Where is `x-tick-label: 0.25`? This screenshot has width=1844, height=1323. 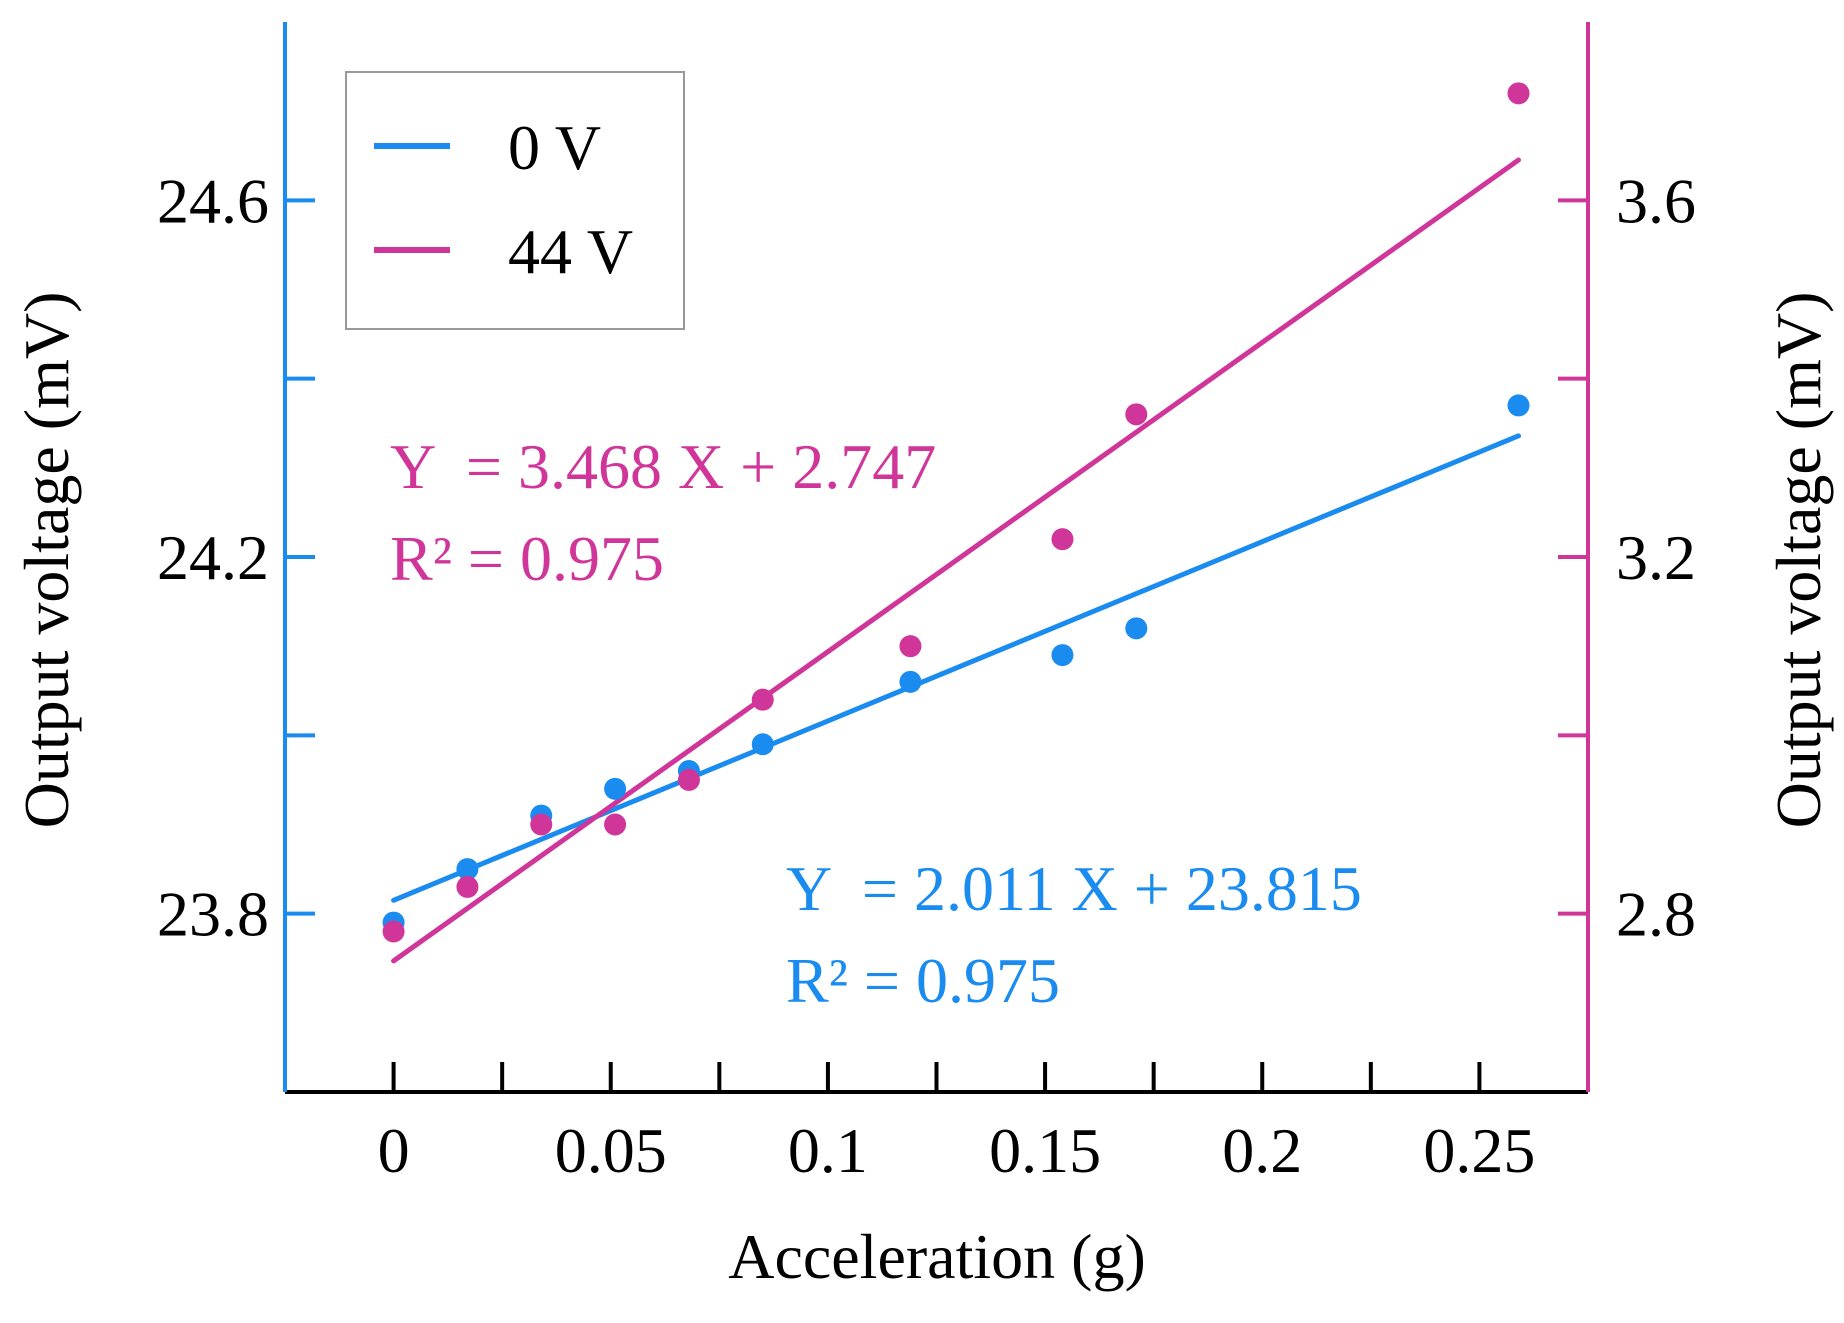
x-tick-label: 0.25 is located at coordinates (1479, 1150).